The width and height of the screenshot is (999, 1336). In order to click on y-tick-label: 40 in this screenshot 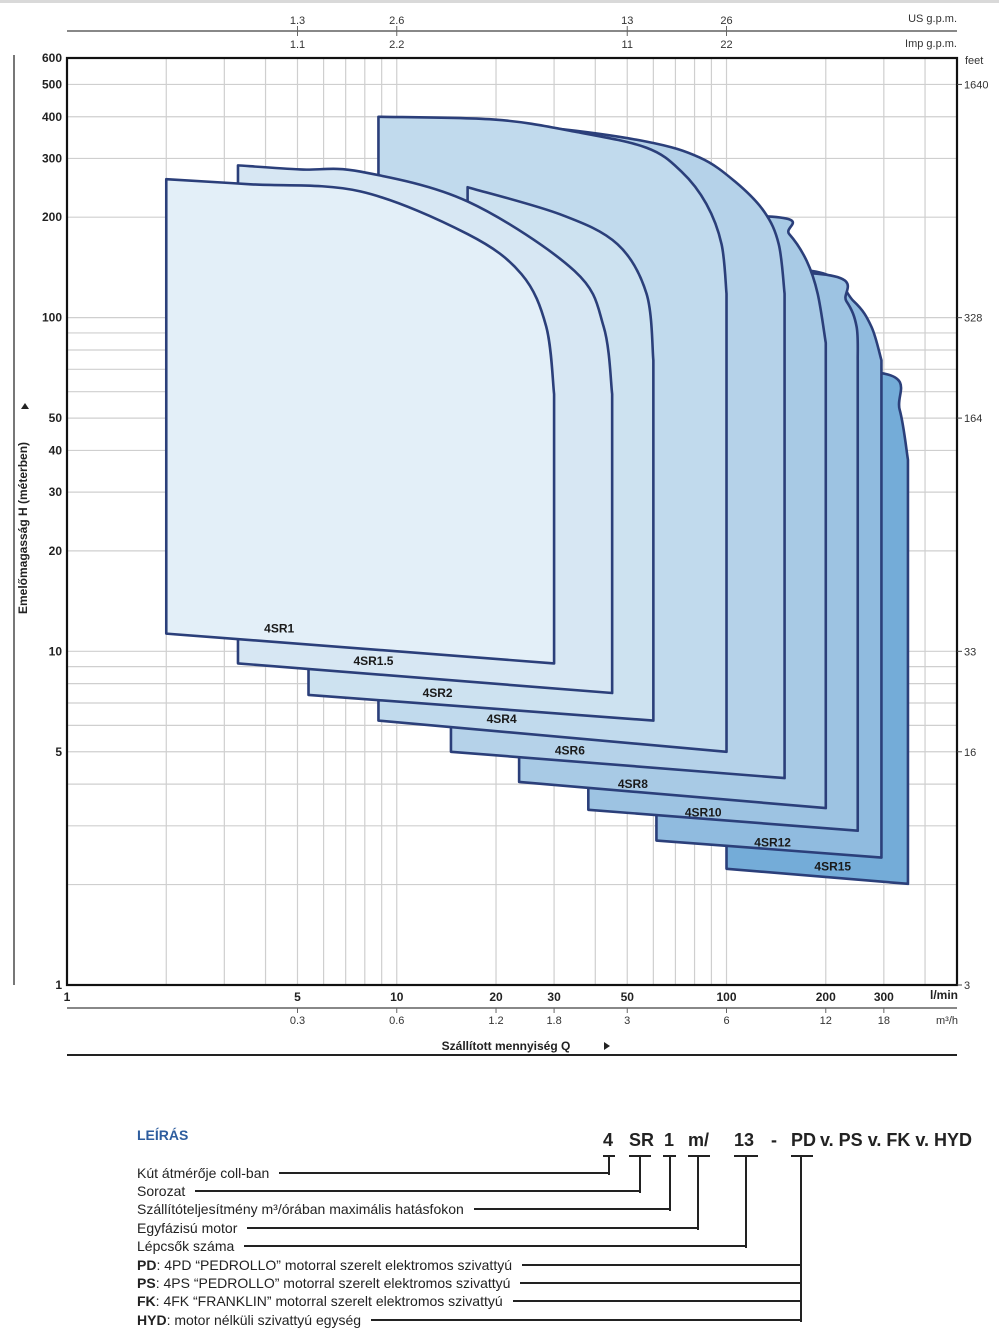, I will do `click(56, 450)`.